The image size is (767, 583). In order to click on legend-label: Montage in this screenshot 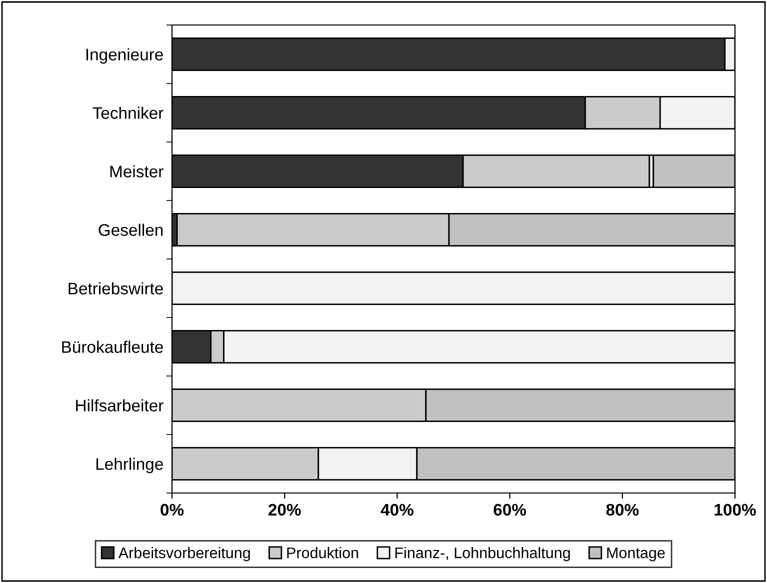, I will do `click(636, 555)`.